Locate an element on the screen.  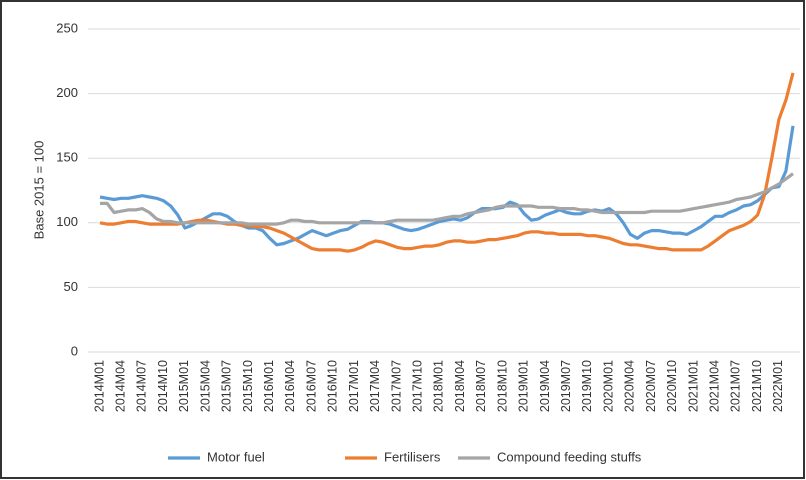
x-tick-label: 2020M07 is located at coordinates (651, 386).